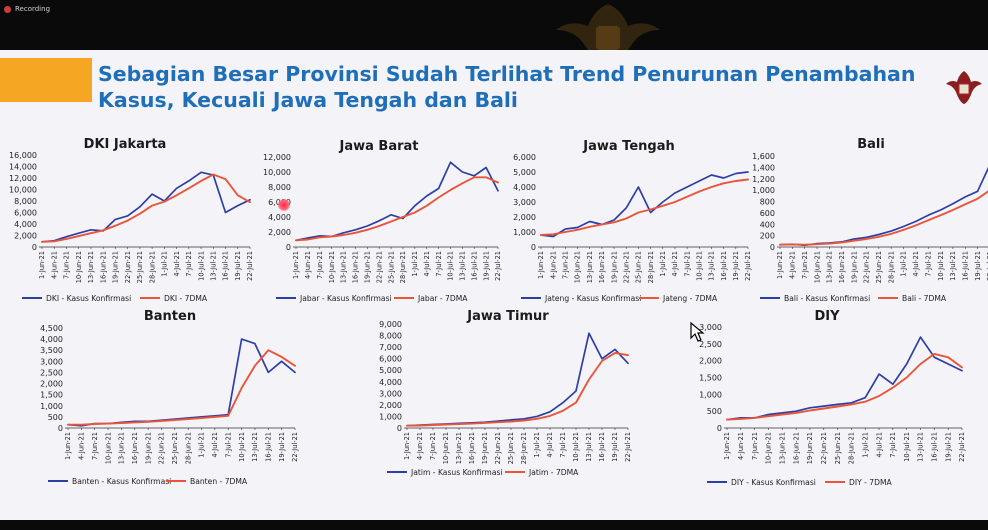 Image resolution: width=988 pixels, height=530 pixels. What do you see at coordinates (773, 482) in the screenshot?
I see `legend-entry: DIY - Kasus Konfirmasi` at bounding box center [773, 482].